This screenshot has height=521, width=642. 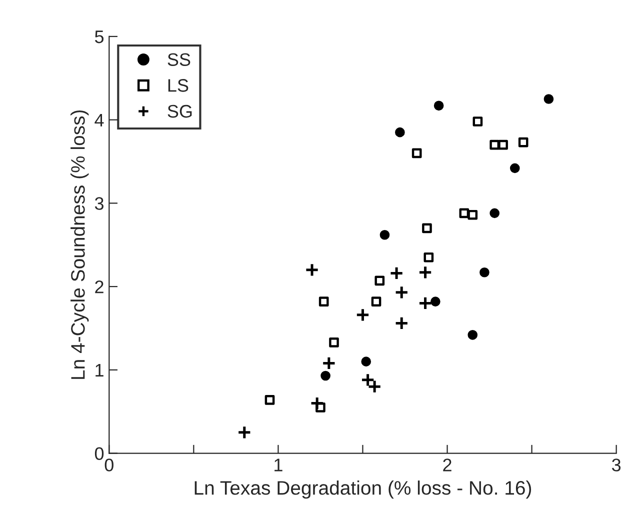 I want to click on x-tick-label: 3, so click(x=616, y=465).